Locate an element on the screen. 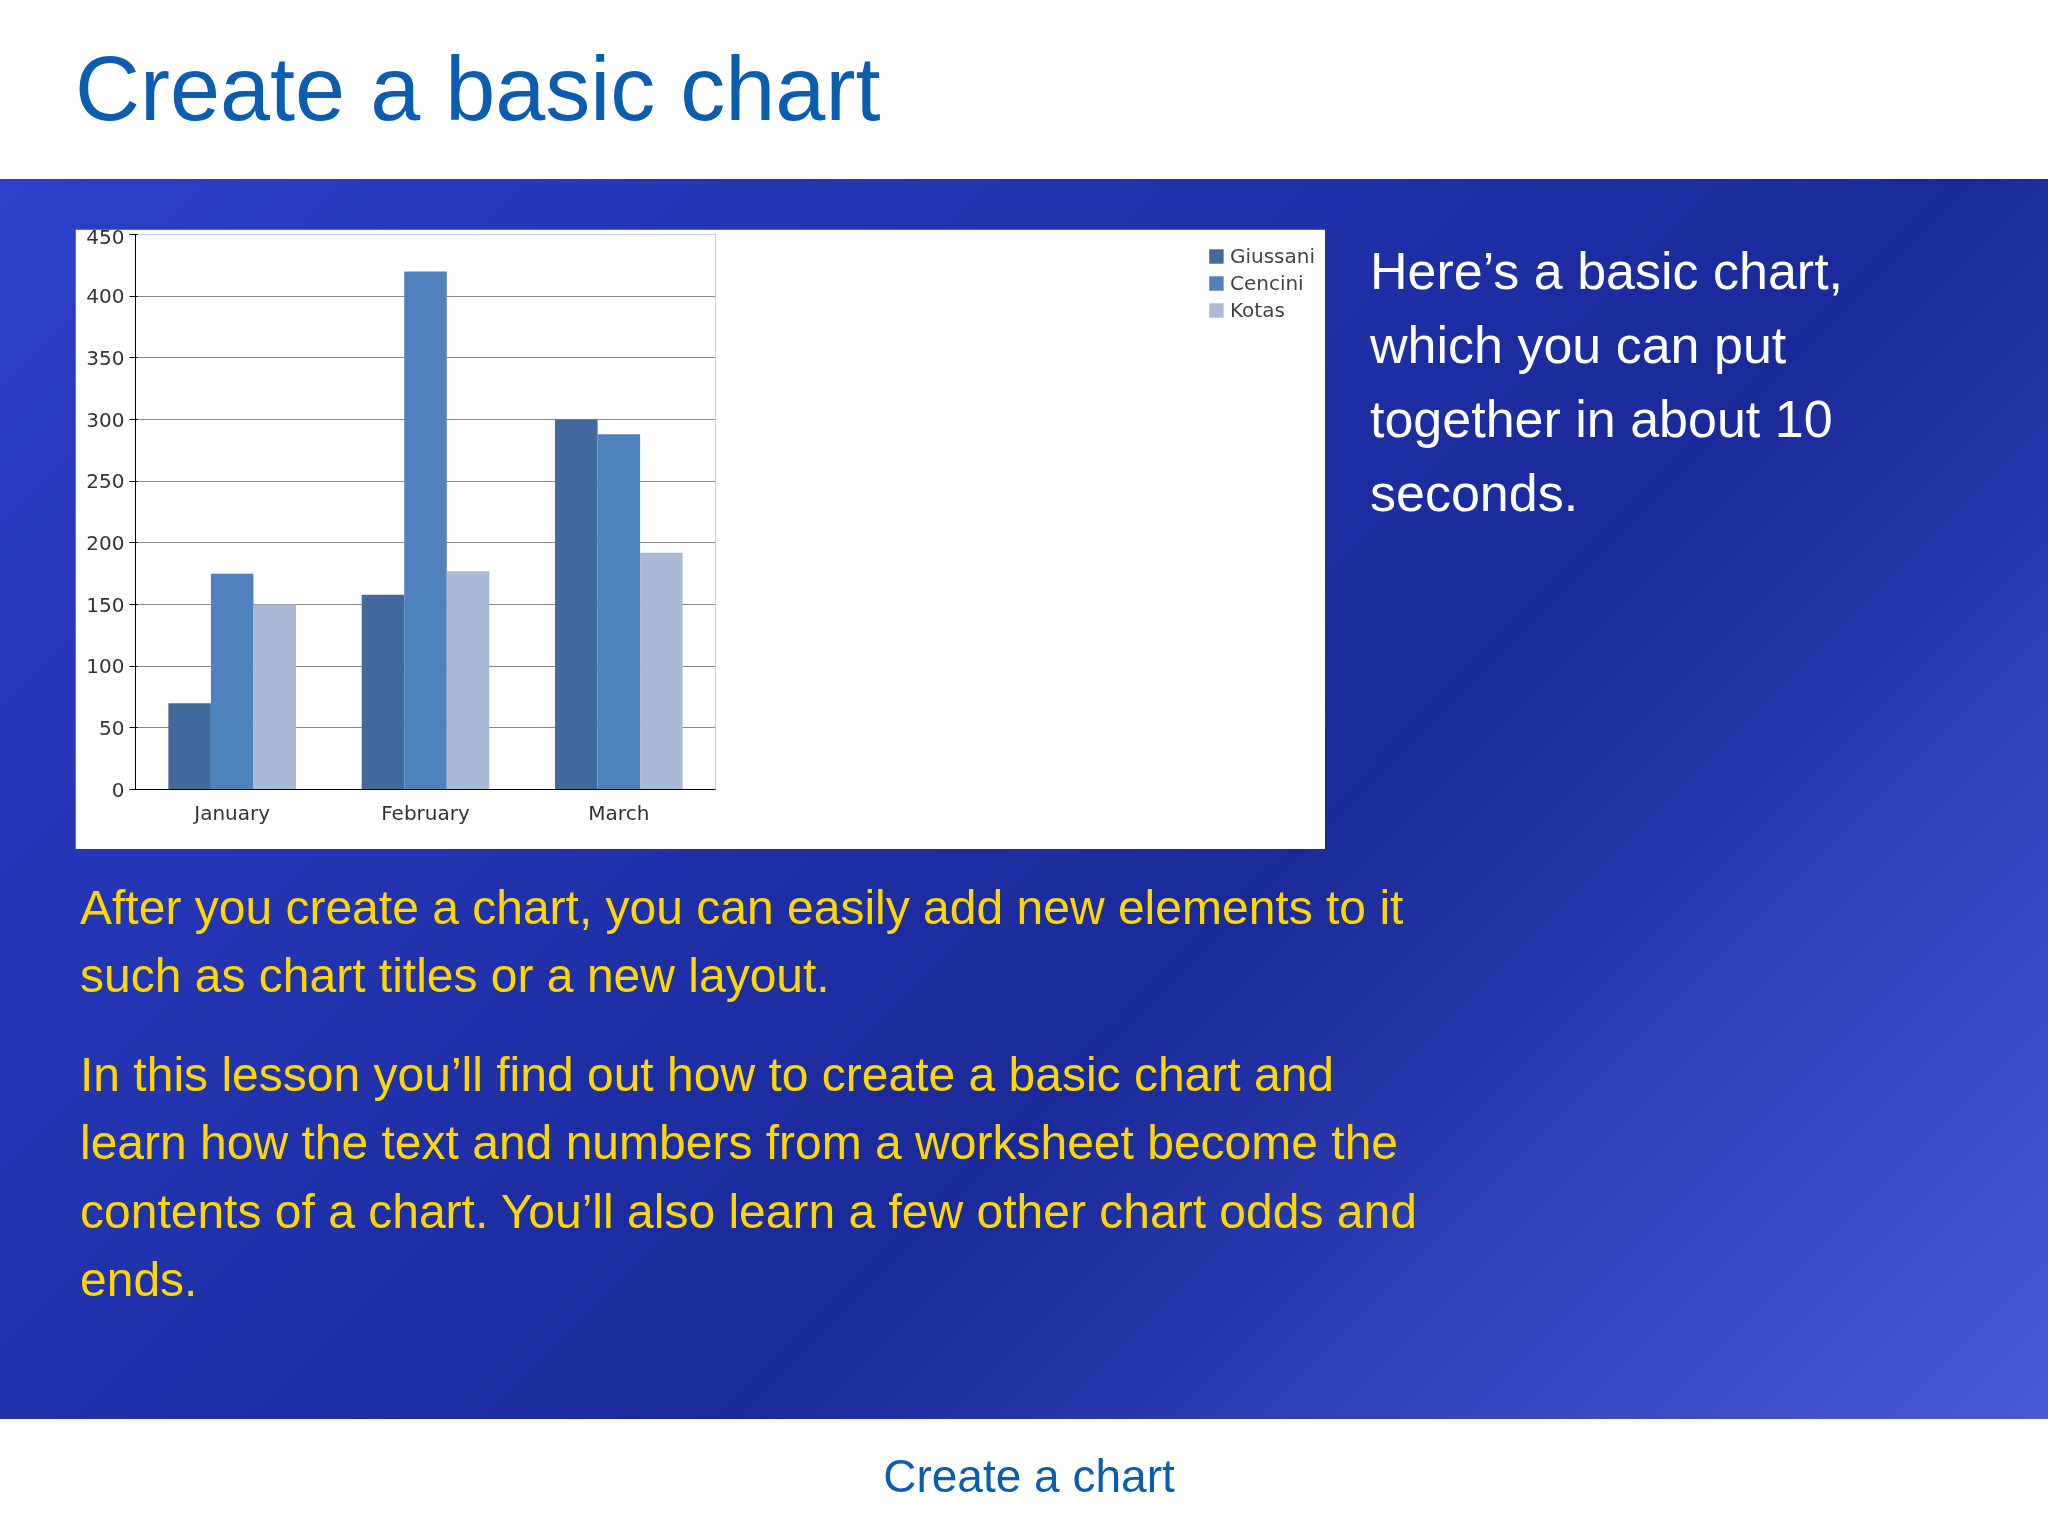 This screenshot has height=1536, width=2048. y-tick-label: 250 is located at coordinates (105, 480).